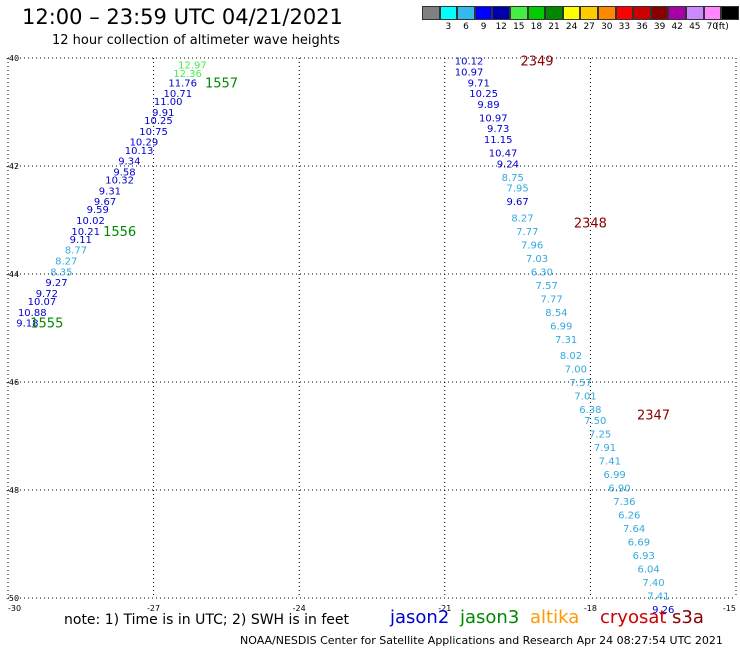 This screenshot has height=650, width=740. Describe the element at coordinates (119, 181) in the screenshot. I see `swh-data-label: 10.32` at that location.